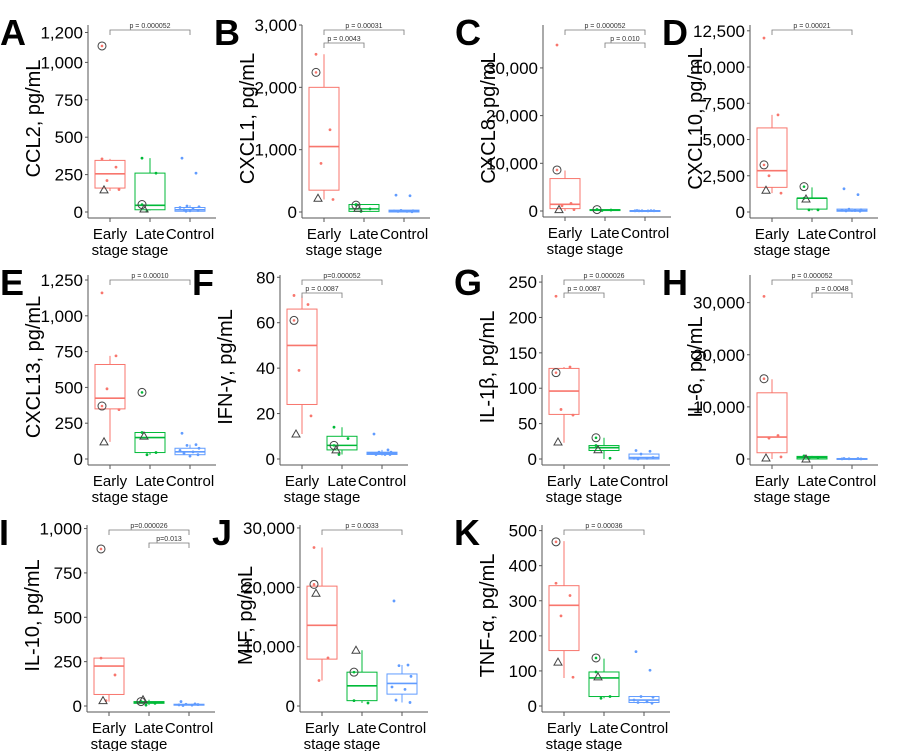 Image resolution: width=900 pixels, height=756 pixels. I want to click on y-tick-label: 1,250, so click(61, 280).